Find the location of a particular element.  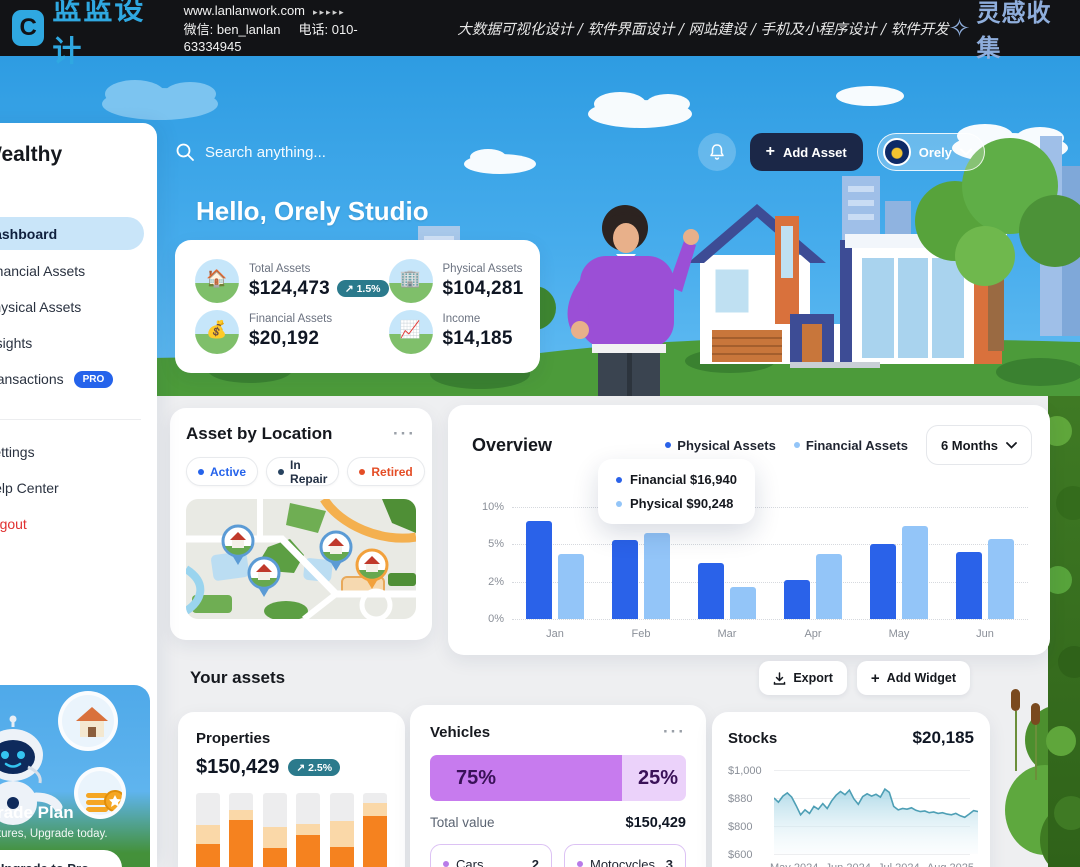

active-dot is located at coordinates (201, 471).